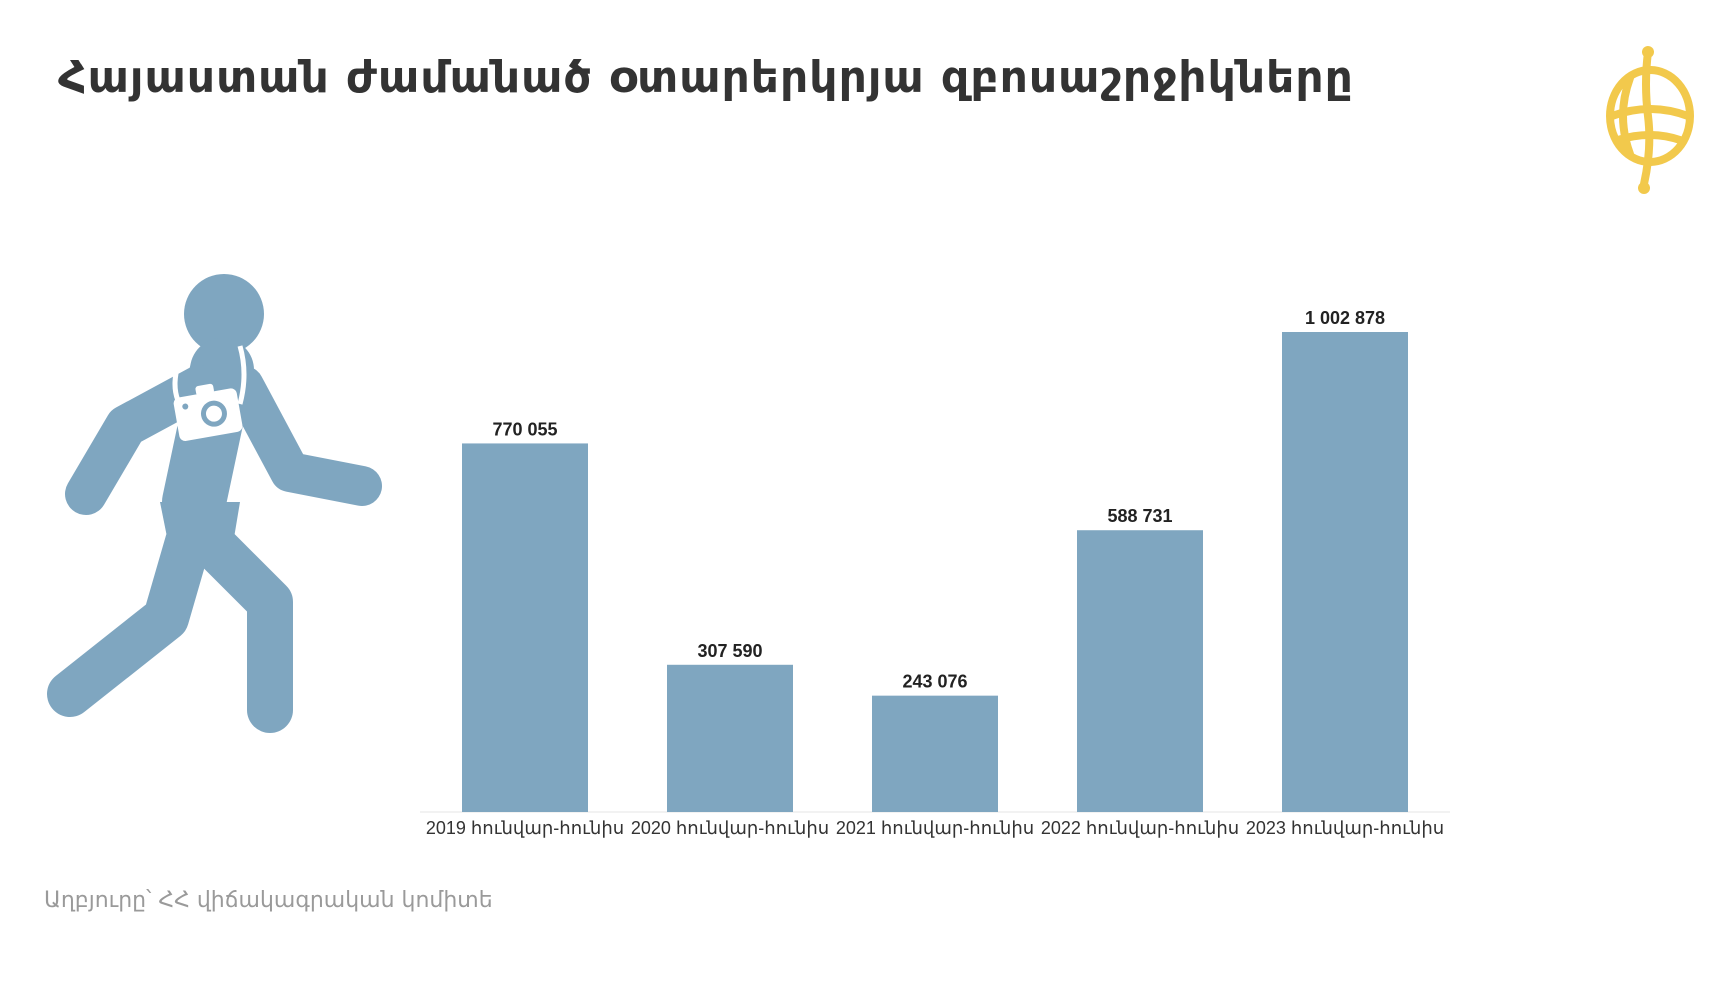 This screenshot has height=984, width=1728. Describe the element at coordinates (525, 828) in the screenshot. I see `category-tick-label: 2019 հունվար-հունիս` at that location.